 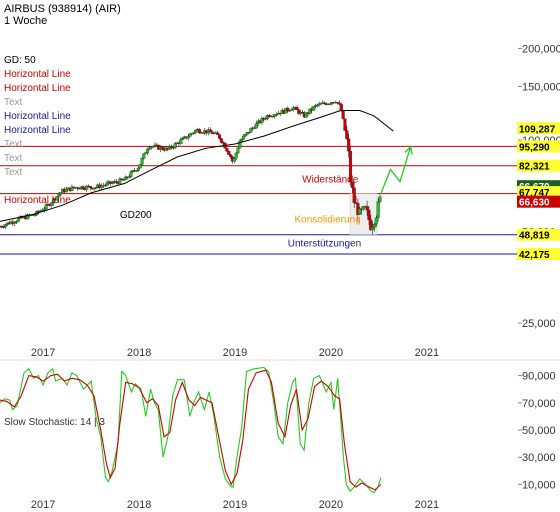 What do you see at coordinates (534, 203) in the screenshot?
I see `price-tag-label: 66,630` at bounding box center [534, 203].